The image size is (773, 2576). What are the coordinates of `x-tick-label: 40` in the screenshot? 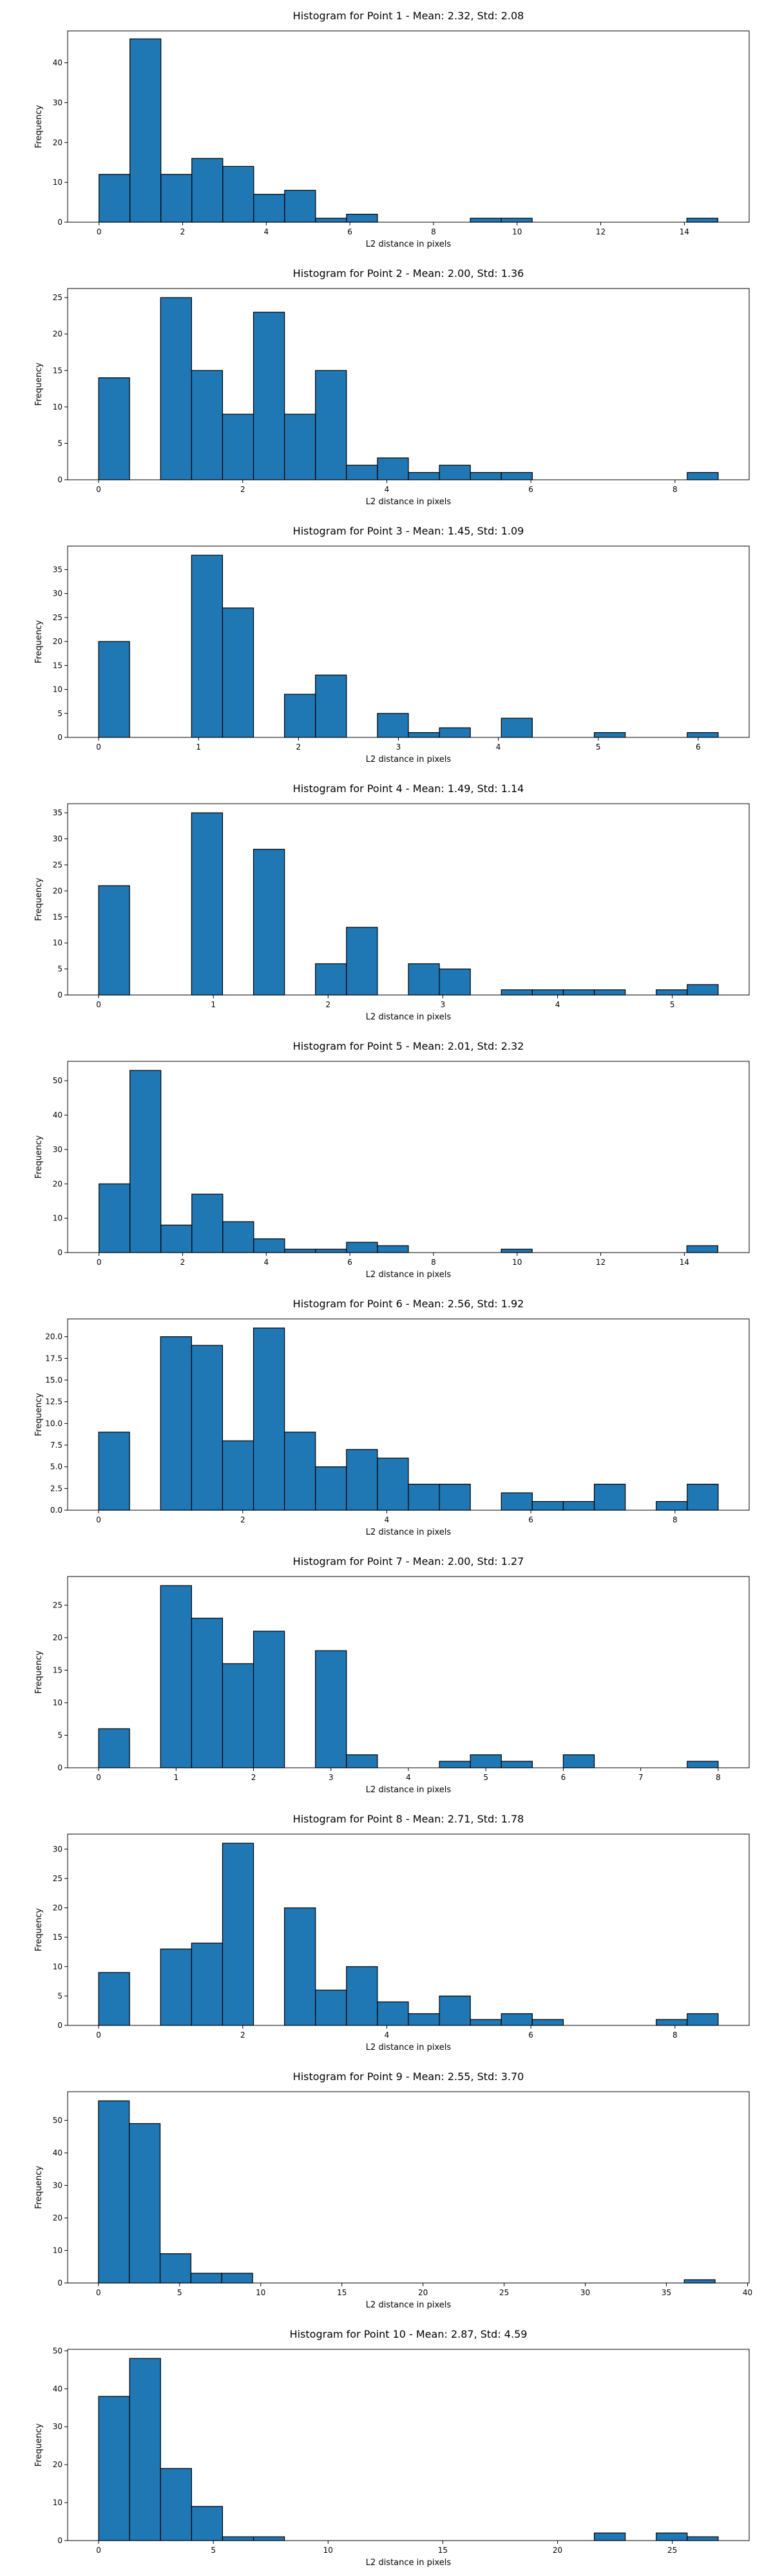 It's located at (747, 2293).